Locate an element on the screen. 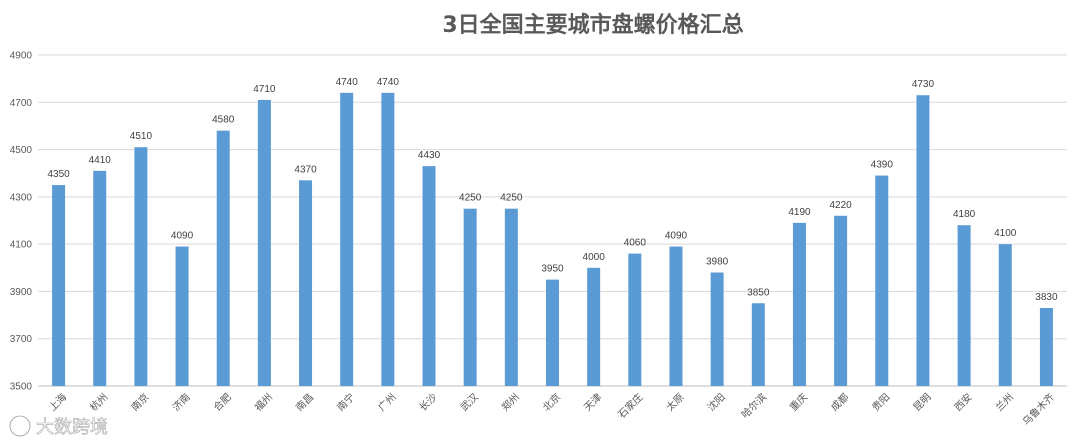 The image size is (1080, 444). x-tick-label: 杭州 is located at coordinates (98, 401).